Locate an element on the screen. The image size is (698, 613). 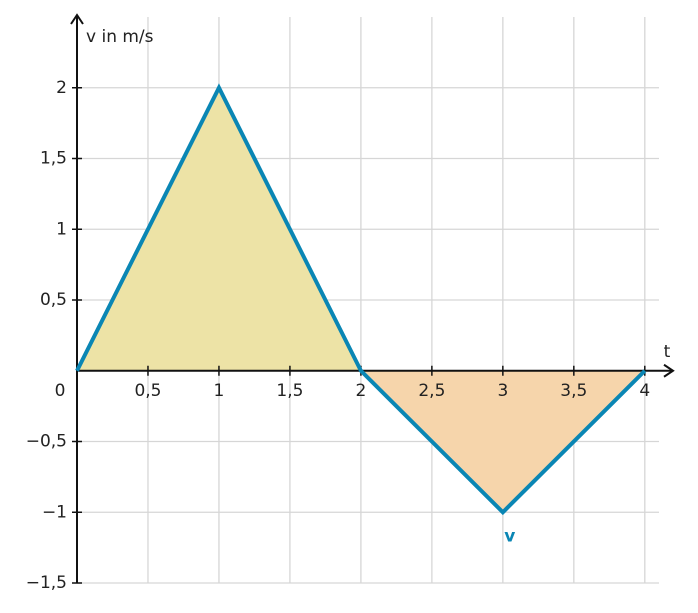
area is located at coordinates (502, 441).